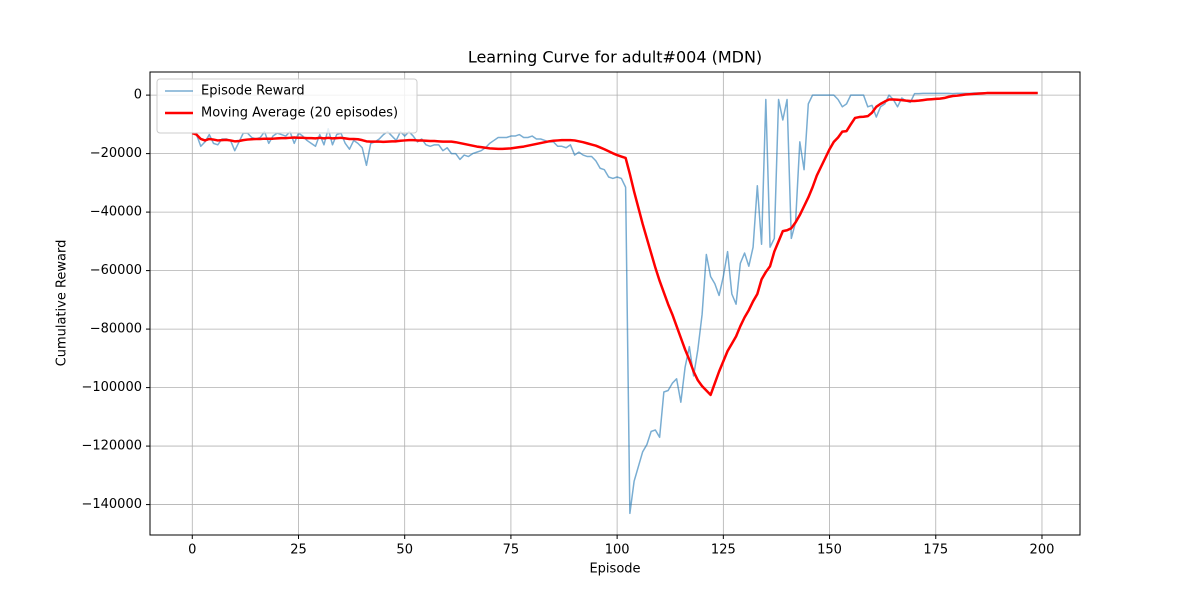 Image resolution: width=1200 pixels, height=600 pixels. What do you see at coordinates (116, 212) in the screenshot?
I see `y-tick-label: −40000` at bounding box center [116, 212].